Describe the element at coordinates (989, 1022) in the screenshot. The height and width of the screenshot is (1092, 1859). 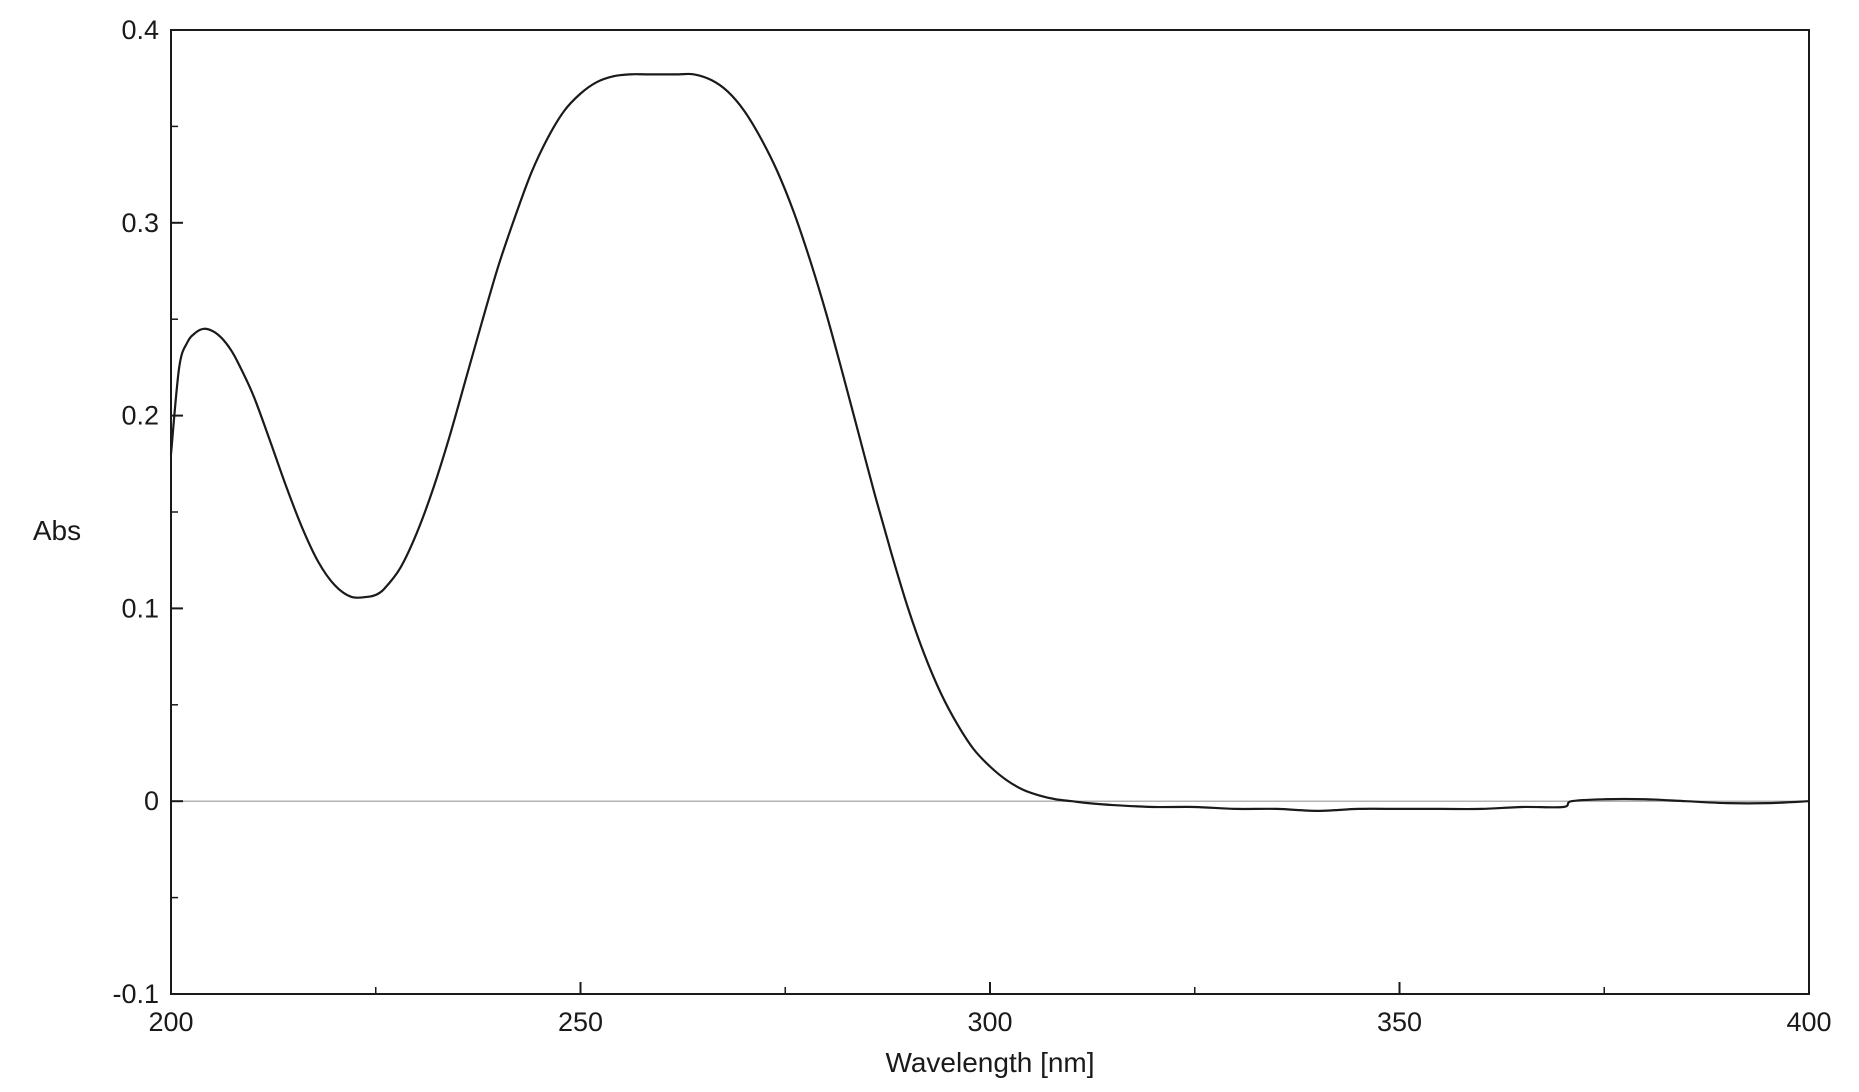
I see `x-tick-label: 300` at that location.